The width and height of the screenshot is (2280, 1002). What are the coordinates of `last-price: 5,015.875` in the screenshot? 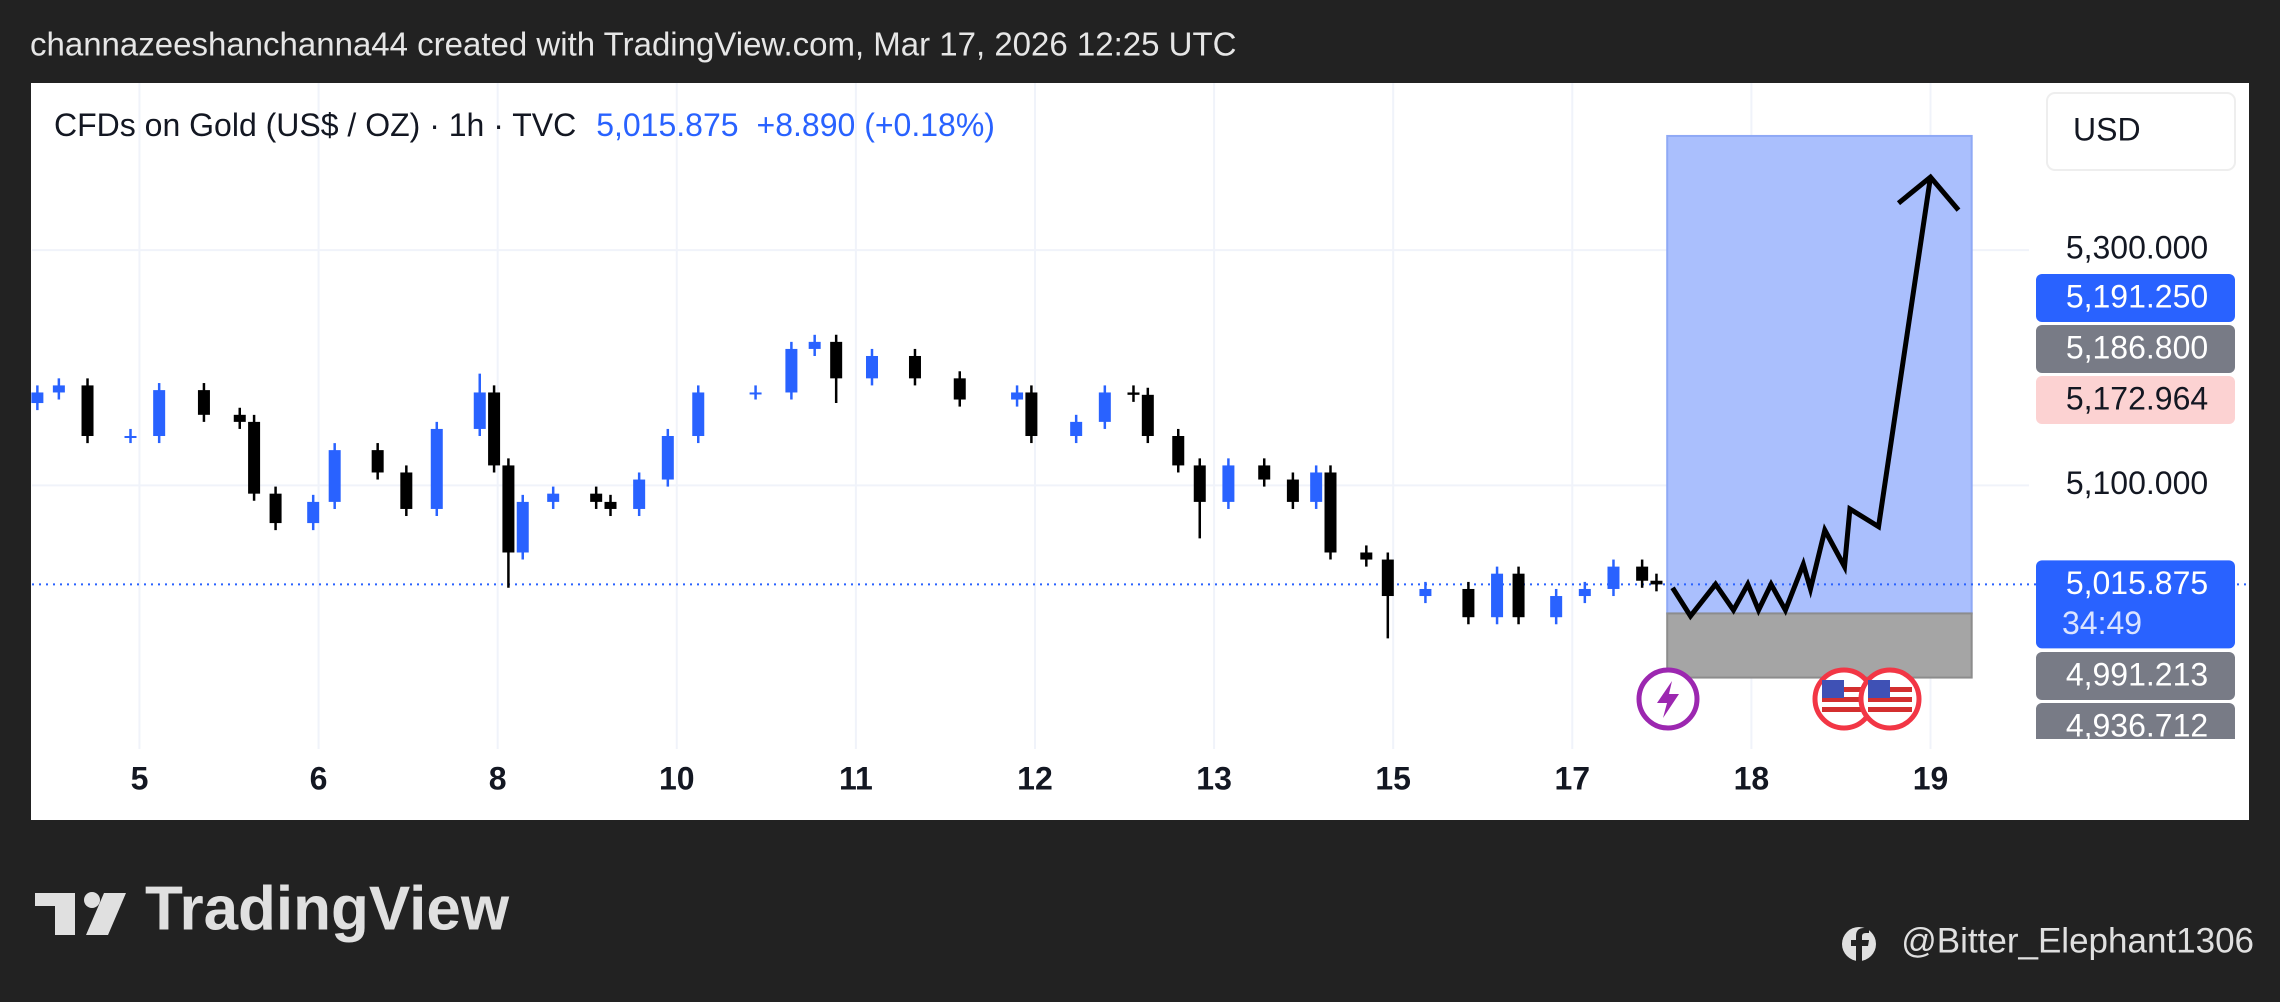 It's located at (667, 125).